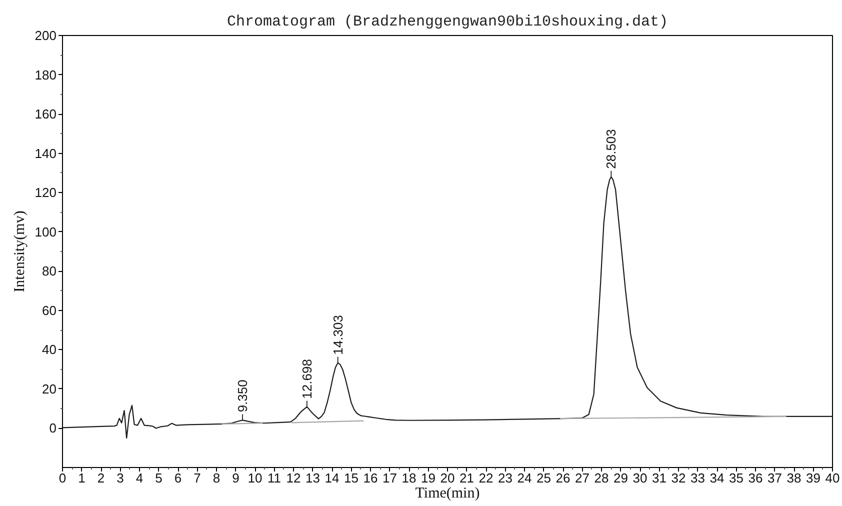 The image size is (842, 506). Describe the element at coordinates (659, 478) in the screenshot. I see `x-tick-label: 31` at that location.